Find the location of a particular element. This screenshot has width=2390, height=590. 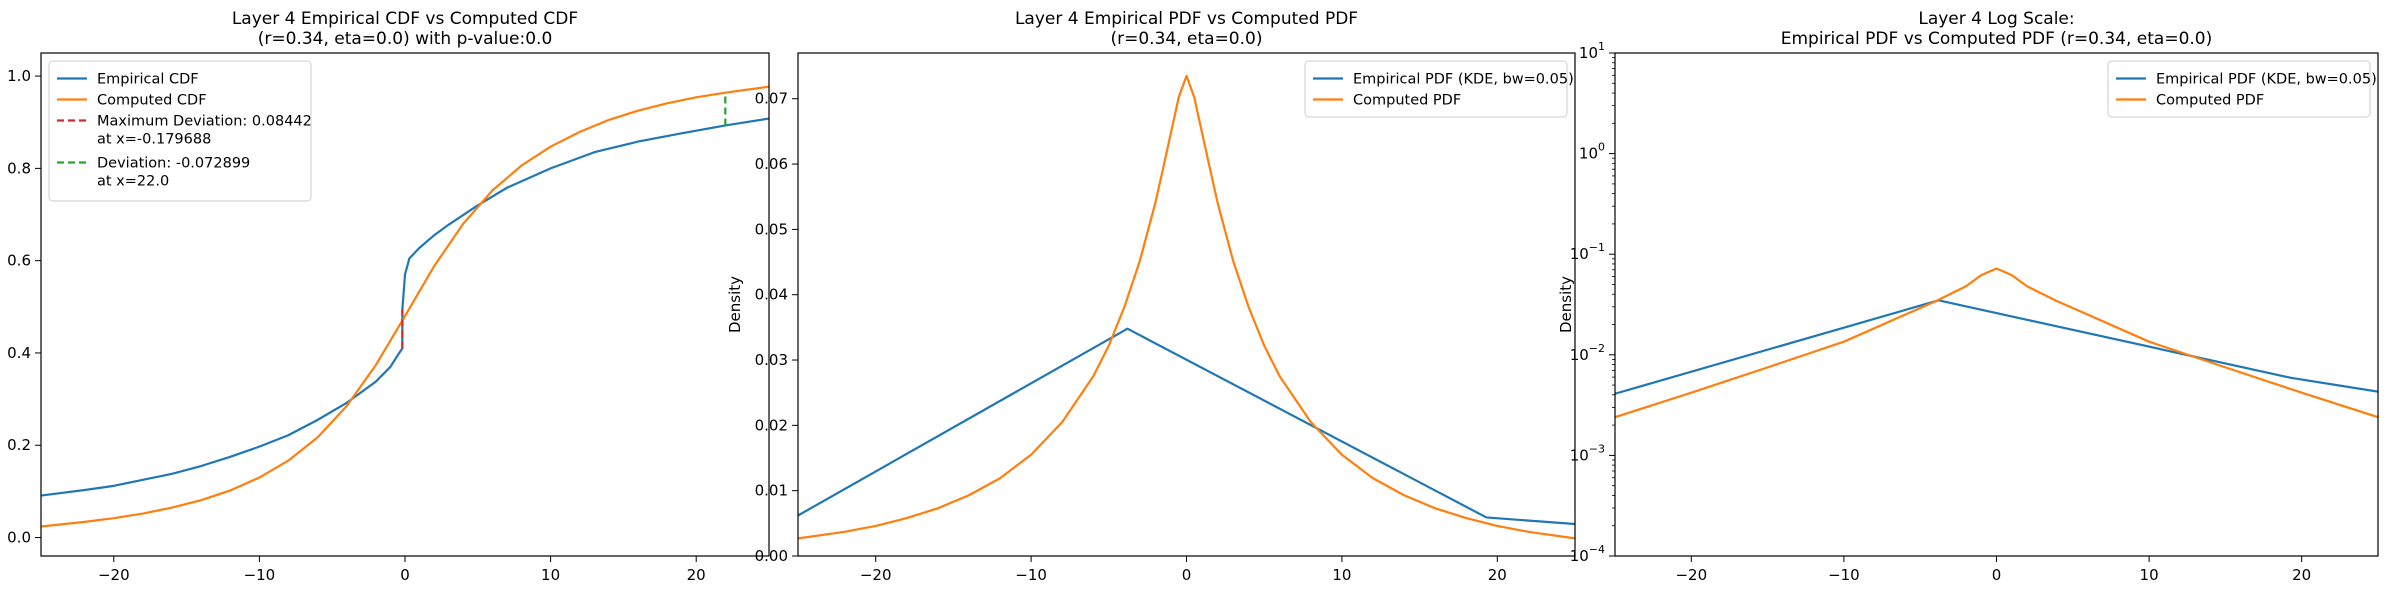

y-tick-label: 10⁻² is located at coordinates (1587, 353).